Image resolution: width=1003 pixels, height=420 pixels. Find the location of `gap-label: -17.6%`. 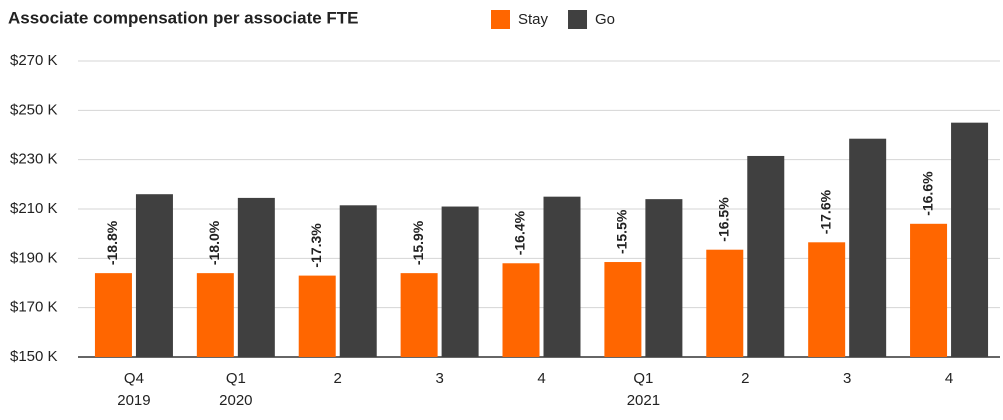

gap-label: -17.6% is located at coordinates (825, 211).